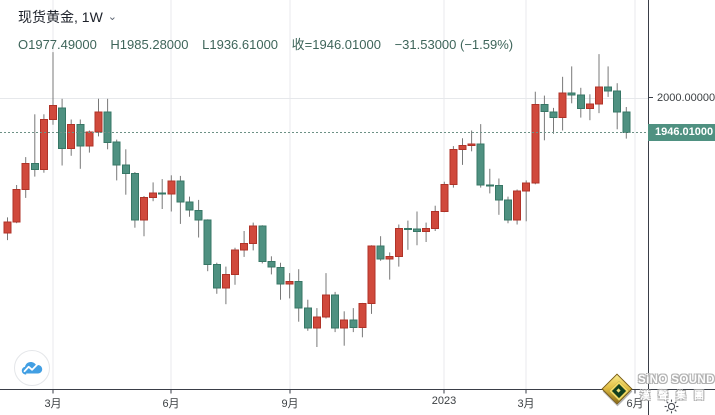  I want to click on open-value: O1977.49000, so click(57, 44).